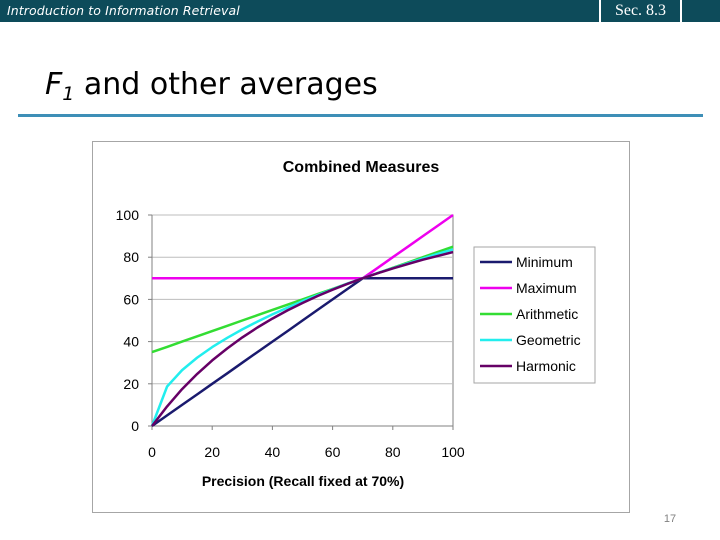 The width and height of the screenshot is (720, 540). Describe the element at coordinates (131, 299) in the screenshot. I see `y-tick-label: 60` at that location.